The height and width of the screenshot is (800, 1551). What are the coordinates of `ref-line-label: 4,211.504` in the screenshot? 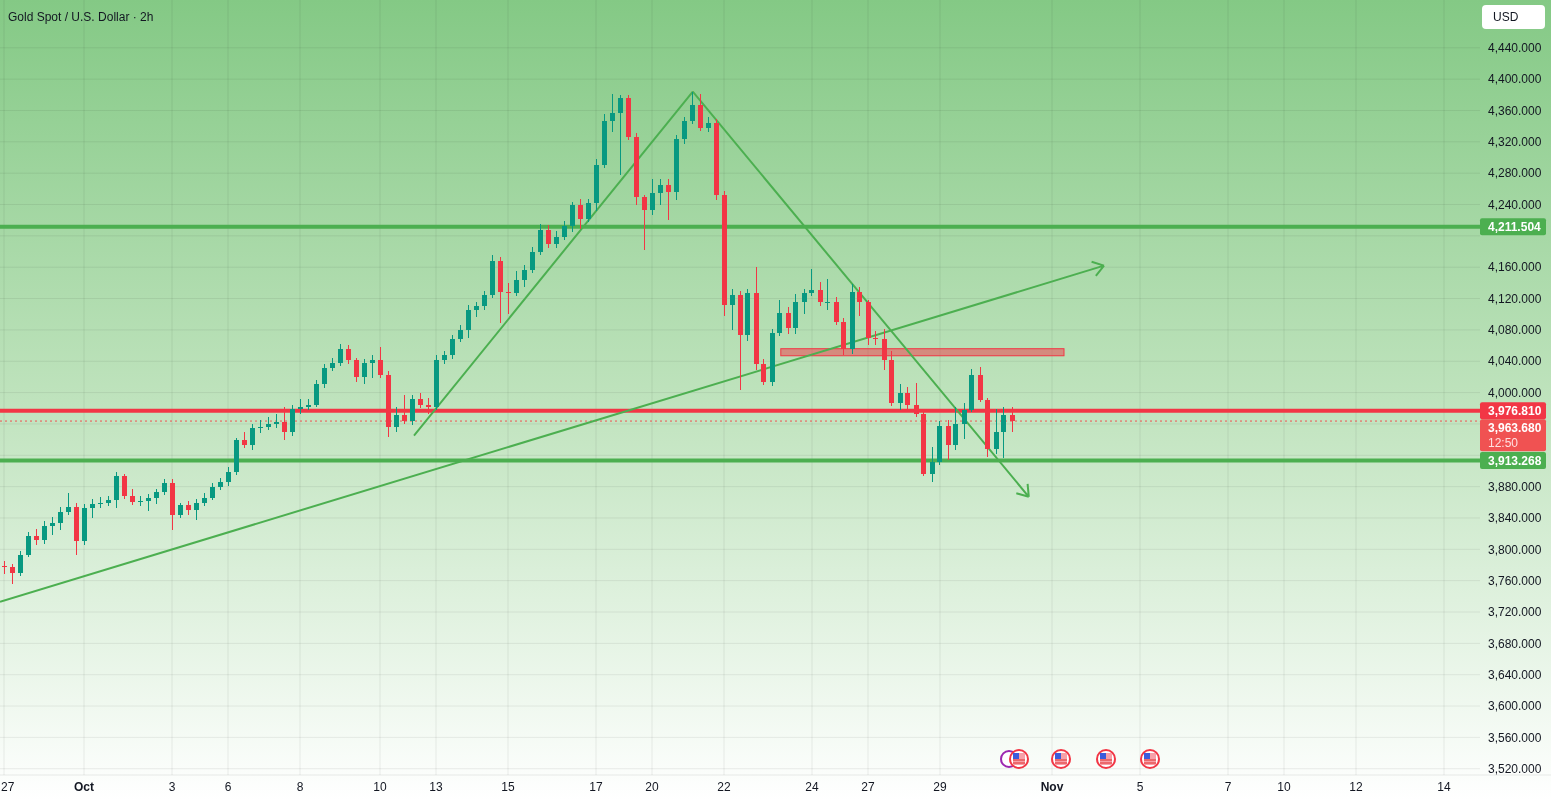 It's located at (1515, 227).